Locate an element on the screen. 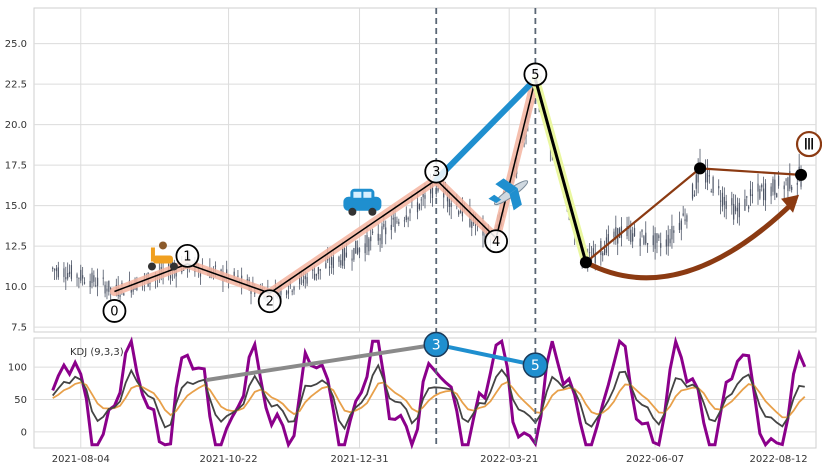 The width and height of the screenshot is (822, 471). wave-icons is located at coordinates (338, 224).